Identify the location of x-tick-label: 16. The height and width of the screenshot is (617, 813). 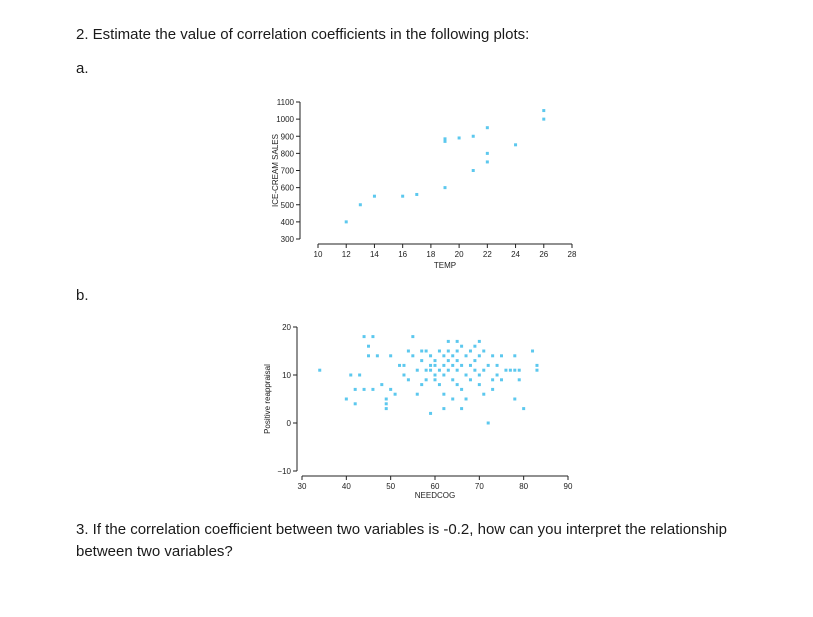
(402, 254).